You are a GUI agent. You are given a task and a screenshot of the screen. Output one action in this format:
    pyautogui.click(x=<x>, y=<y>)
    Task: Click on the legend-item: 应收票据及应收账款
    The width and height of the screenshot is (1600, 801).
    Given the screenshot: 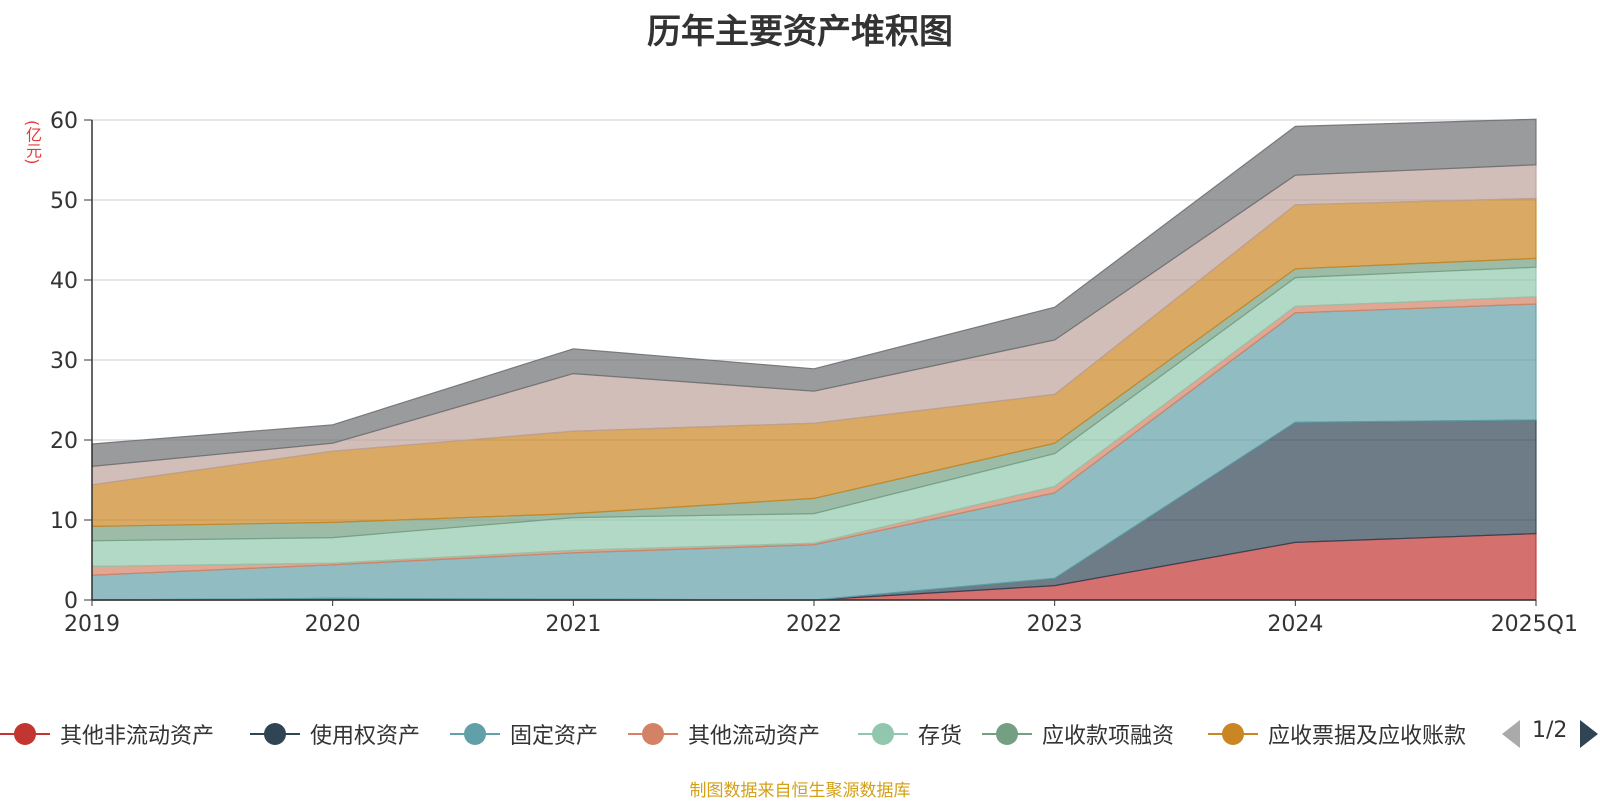 What is the action you would take?
    pyautogui.click(x=1337, y=734)
    